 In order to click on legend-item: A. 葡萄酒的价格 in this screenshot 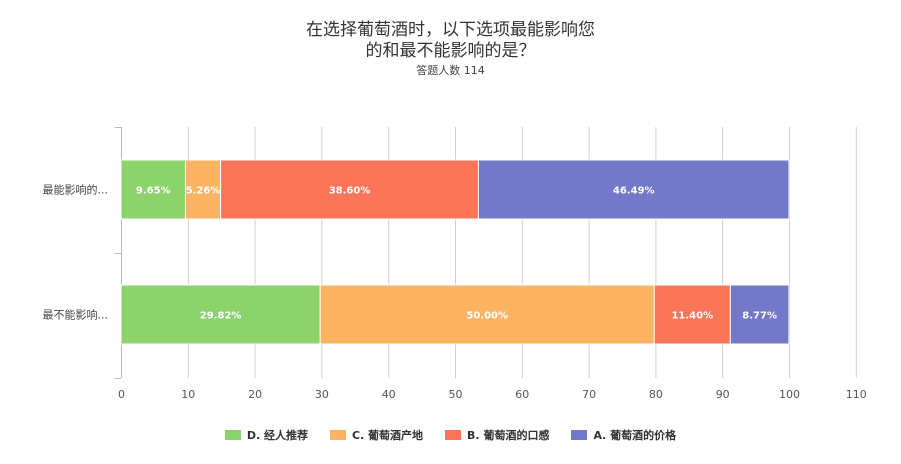, I will do `click(623, 435)`.